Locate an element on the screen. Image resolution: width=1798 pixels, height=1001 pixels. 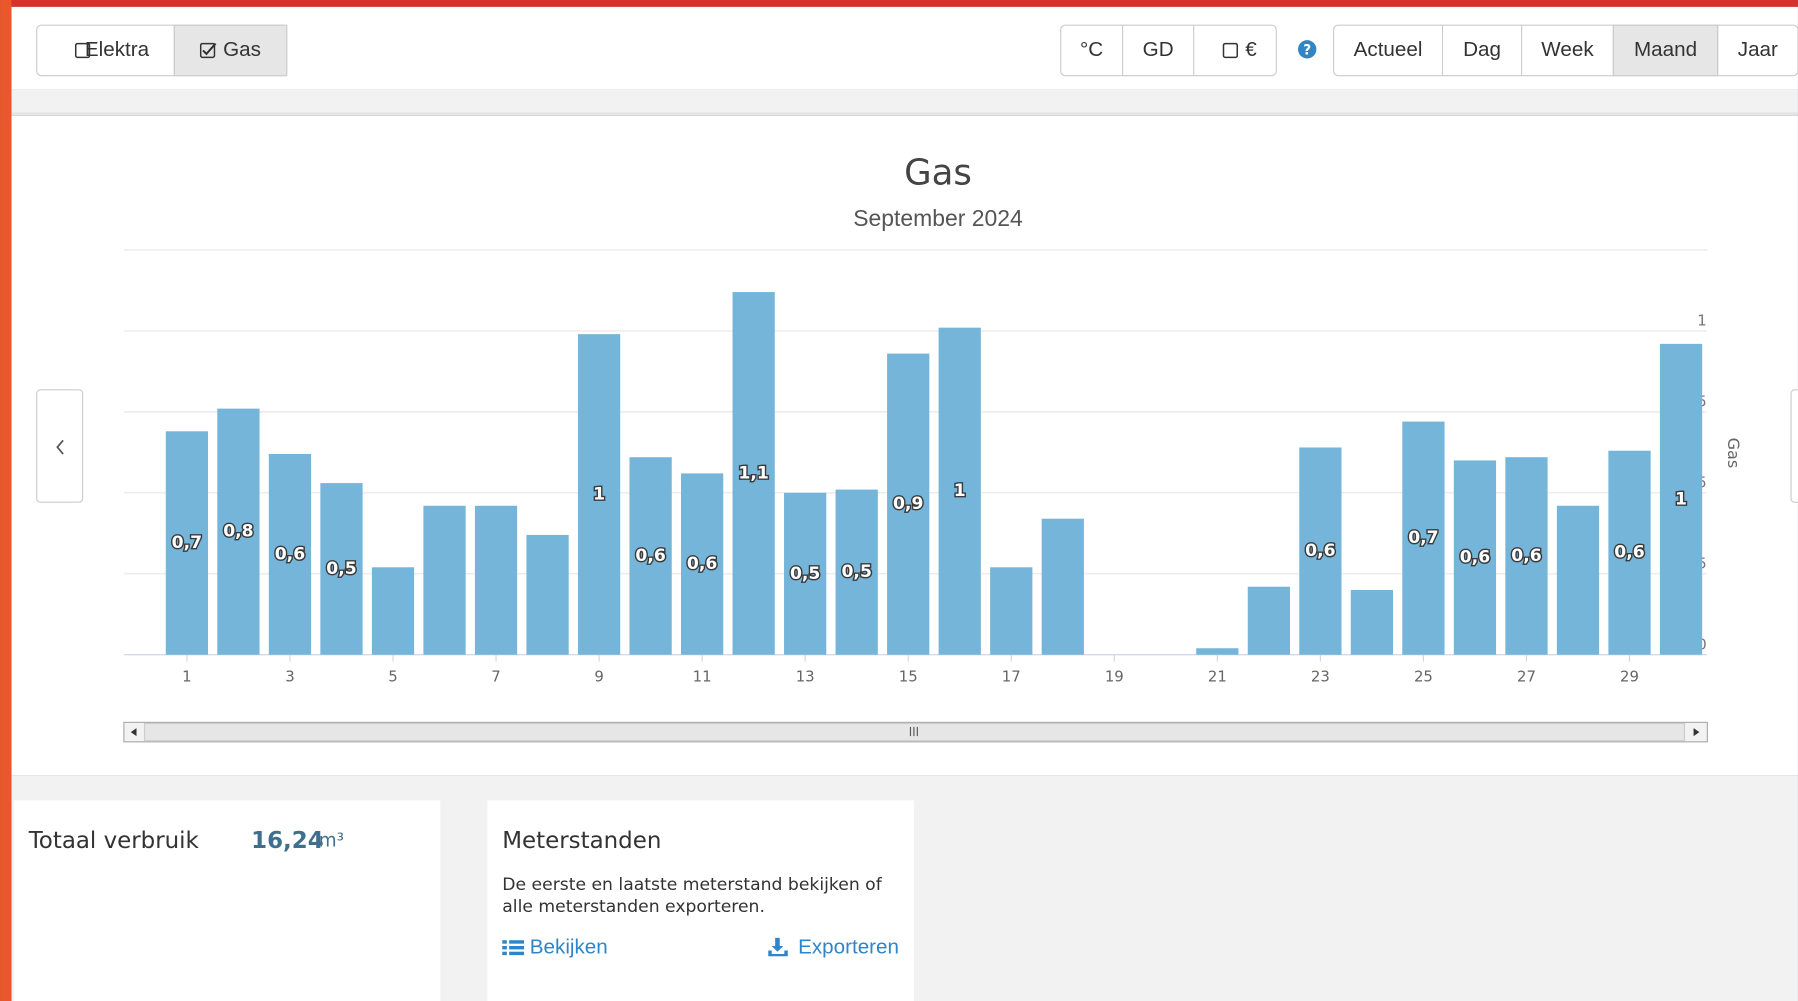
help-circle is located at coordinates (1307, 49).